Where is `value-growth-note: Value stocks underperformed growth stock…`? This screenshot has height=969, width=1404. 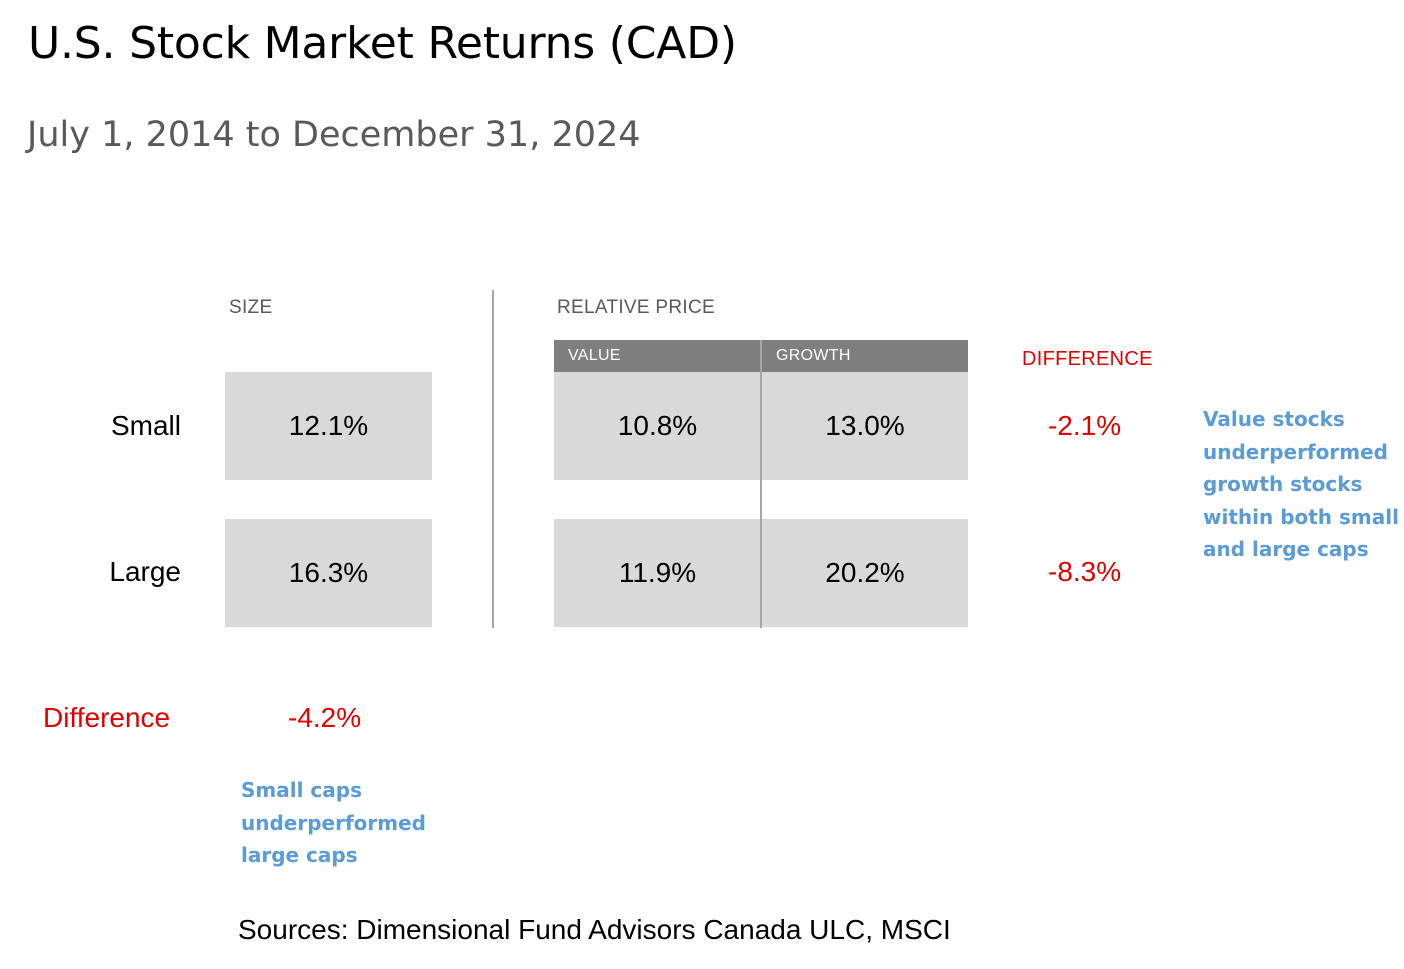
value-growth-note: Value stocks underperformed growth stock… is located at coordinates (1301, 484).